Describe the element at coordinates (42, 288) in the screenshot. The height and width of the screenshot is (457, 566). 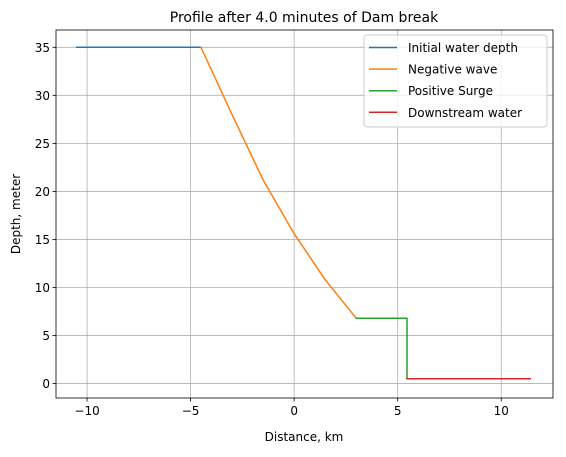
I see `y-tick-label: 10` at that location.